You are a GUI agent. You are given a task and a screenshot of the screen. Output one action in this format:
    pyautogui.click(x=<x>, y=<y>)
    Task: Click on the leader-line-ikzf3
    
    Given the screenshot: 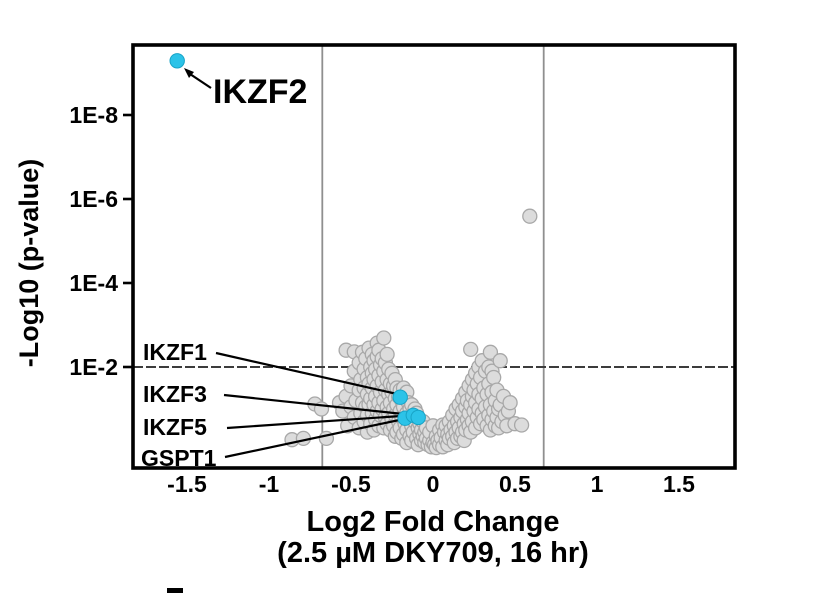 What is the action you would take?
    pyautogui.click(x=313, y=404)
    